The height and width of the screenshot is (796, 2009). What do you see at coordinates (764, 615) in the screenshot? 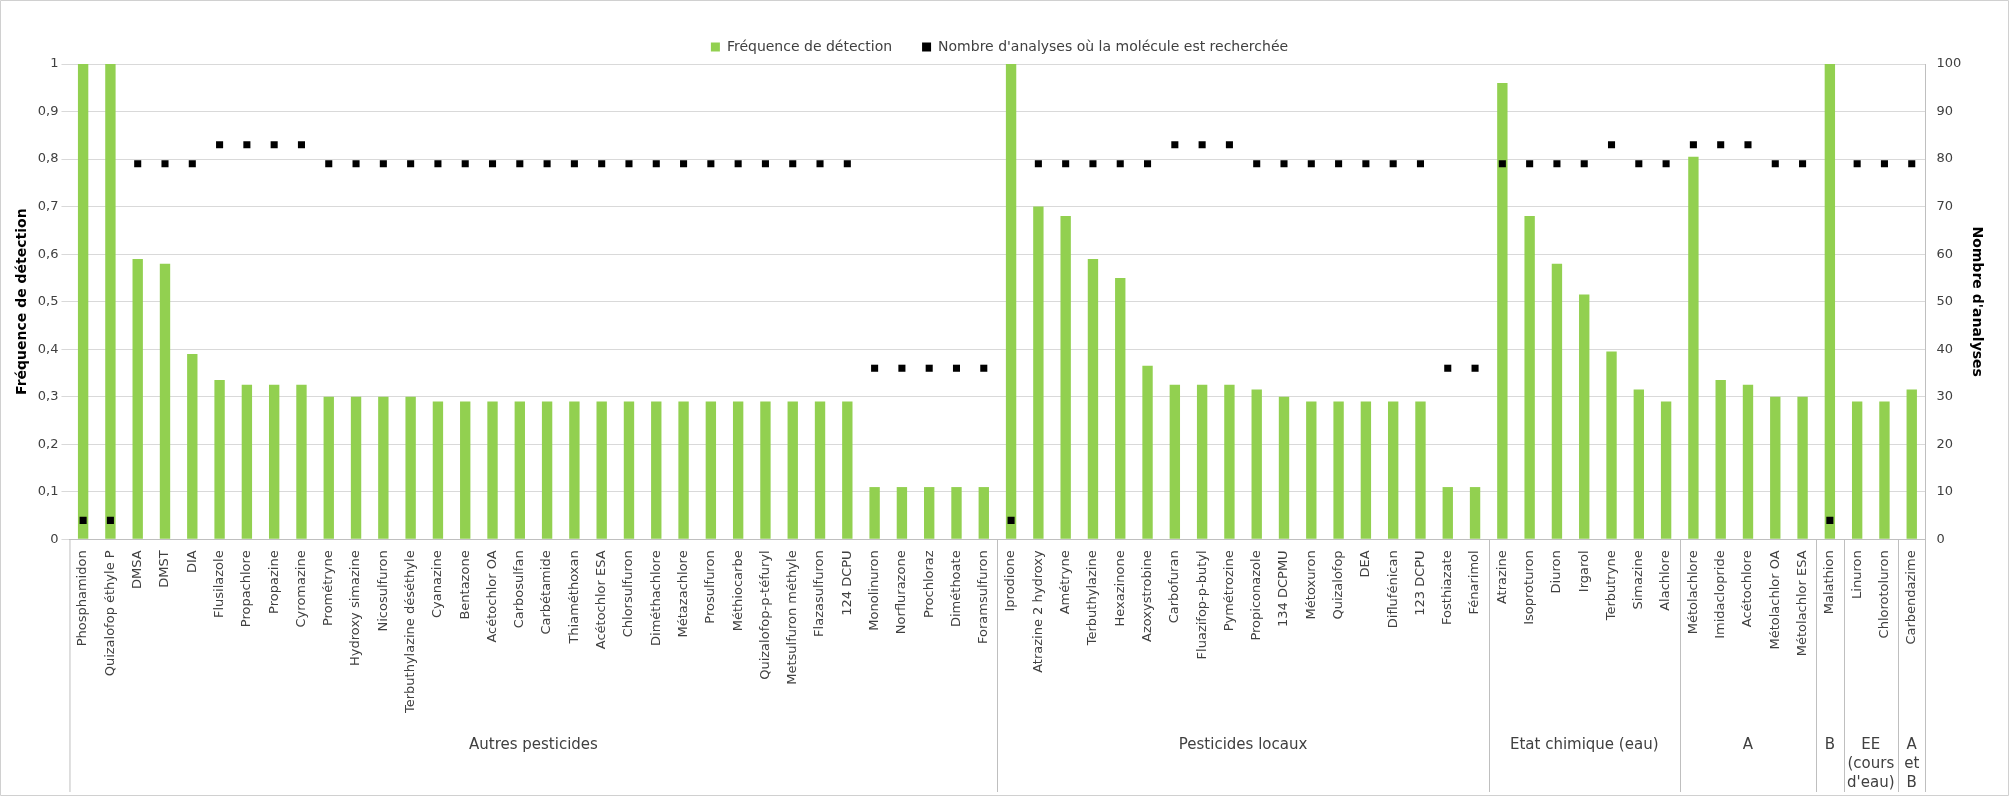
I see `x-tick-label: Quizalofop-p-téfuryl` at bounding box center [764, 615].